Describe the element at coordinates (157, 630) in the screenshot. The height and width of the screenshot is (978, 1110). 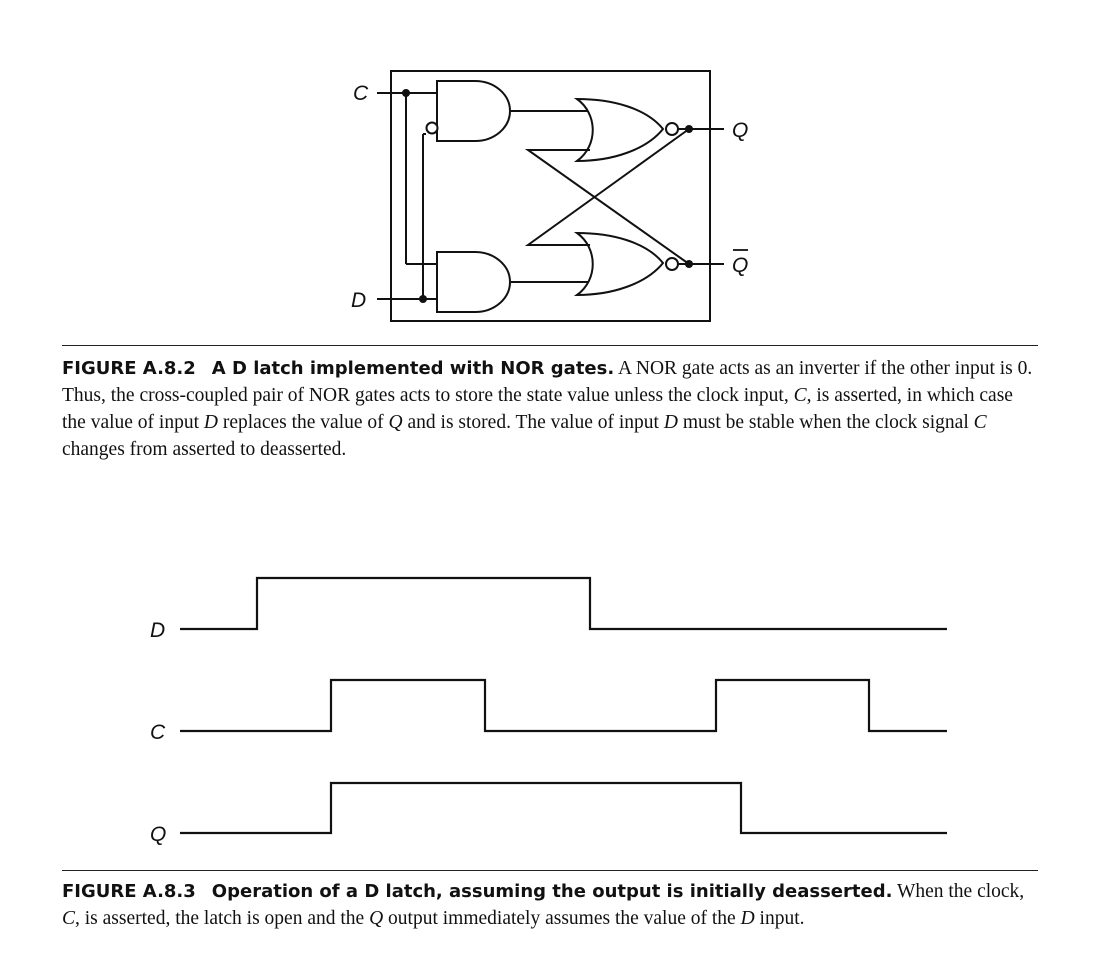
I see `signal-label-d: D` at that location.